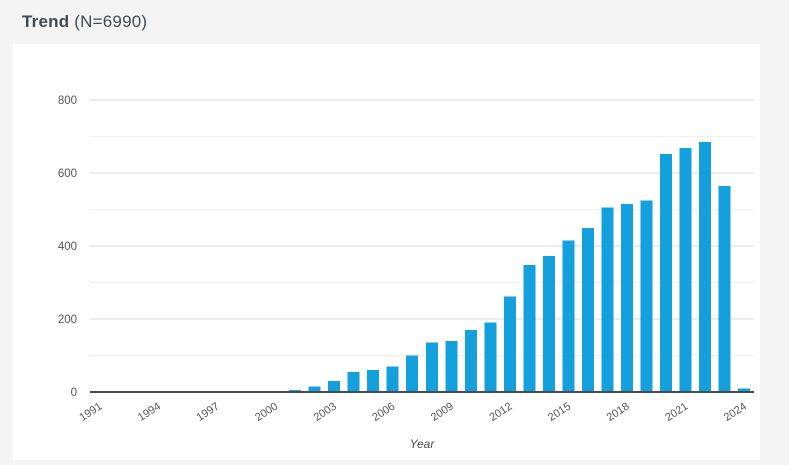  Describe the element at coordinates (490, 357) in the screenshot. I see `bar-2011` at that location.